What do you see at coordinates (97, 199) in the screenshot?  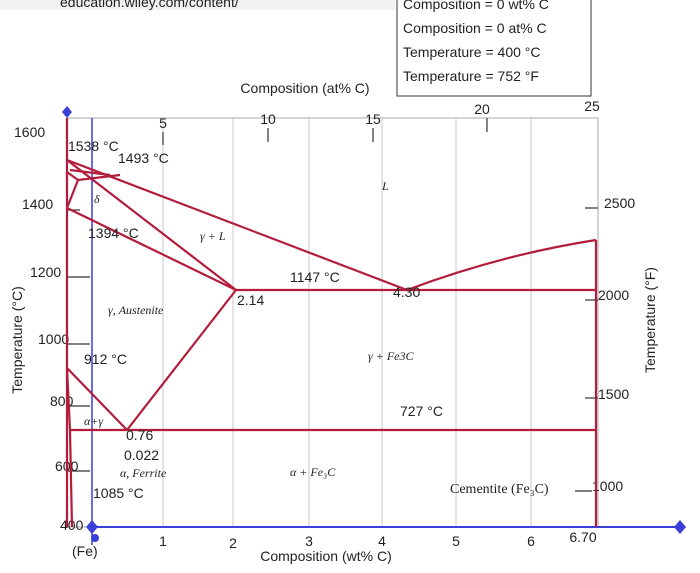 I see `annotation: δ` at bounding box center [97, 199].